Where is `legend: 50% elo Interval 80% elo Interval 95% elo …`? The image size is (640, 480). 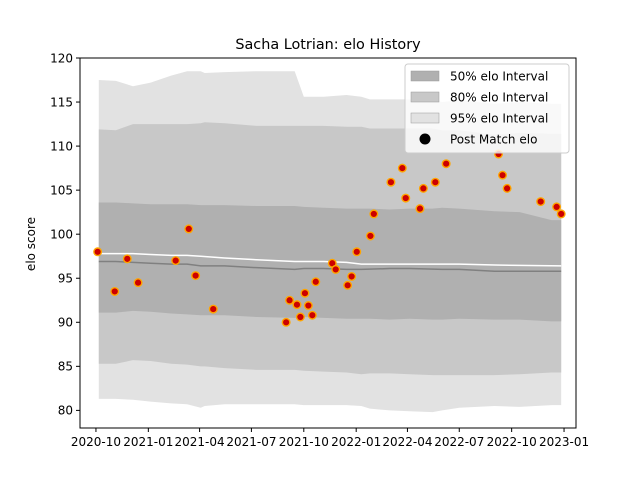 legend: 50% elo Interval 80% elo Interval 95% elo … is located at coordinates (487, 108).